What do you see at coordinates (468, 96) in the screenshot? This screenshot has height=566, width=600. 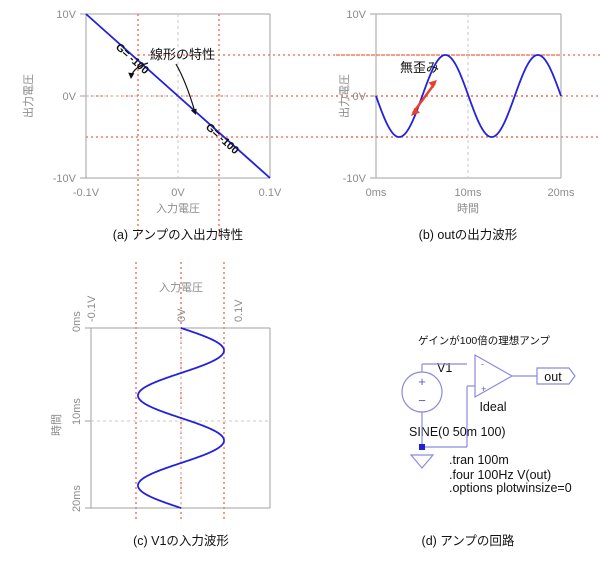 I see `trace-b-output-waveform` at bounding box center [468, 96].